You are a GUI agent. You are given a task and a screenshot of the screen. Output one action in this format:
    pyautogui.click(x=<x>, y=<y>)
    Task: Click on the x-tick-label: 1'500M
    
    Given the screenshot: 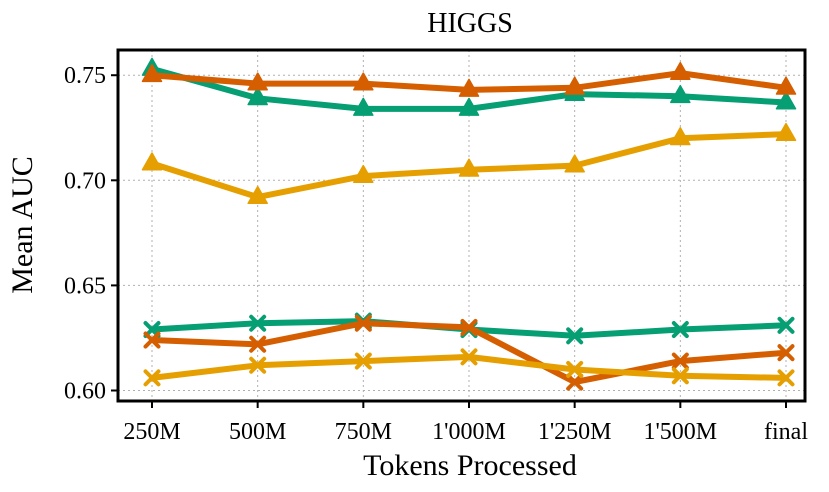 What is the action you would take?
    pyautogui.click(x=680, y=432)
    